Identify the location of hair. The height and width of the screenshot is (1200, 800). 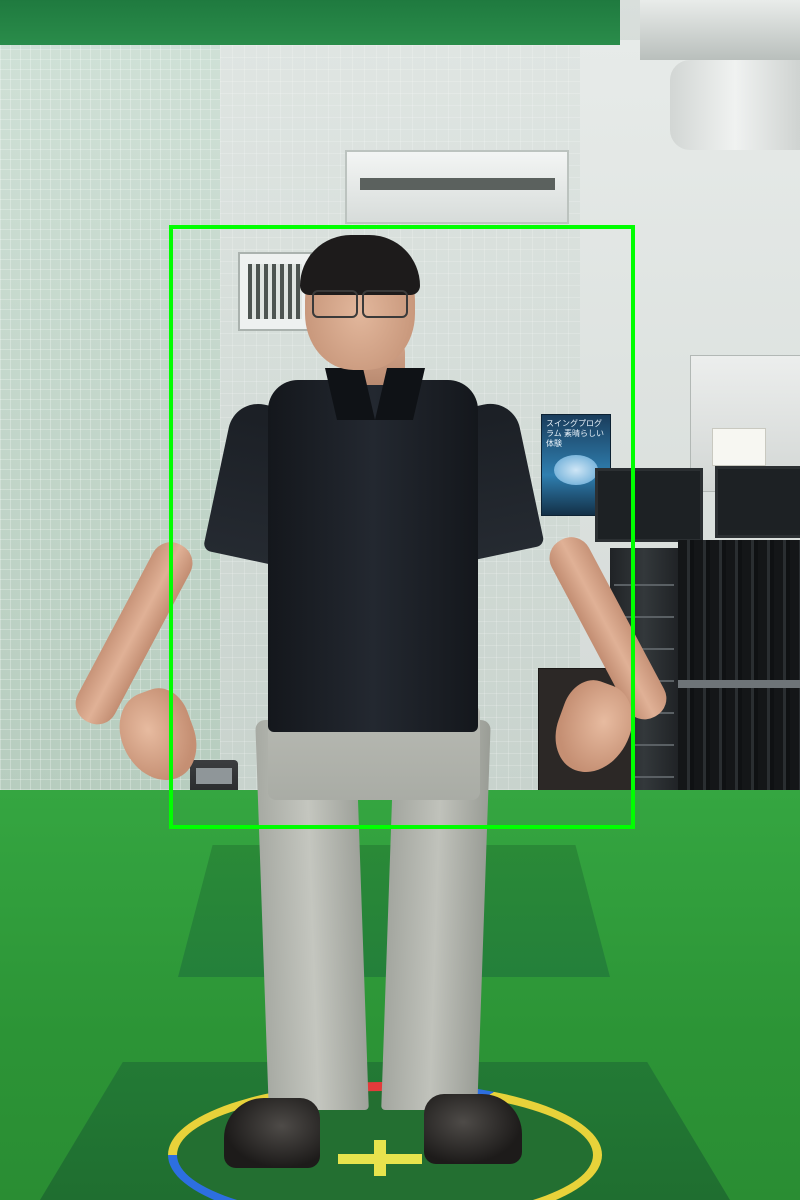
(360, 265).